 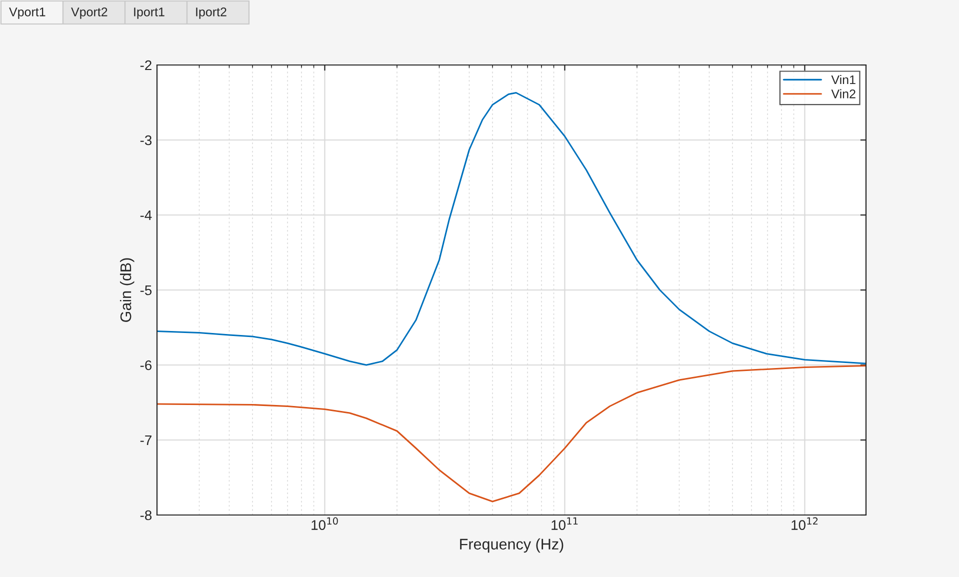 I want to click on text: Vport2, so click(x=89, y=13).